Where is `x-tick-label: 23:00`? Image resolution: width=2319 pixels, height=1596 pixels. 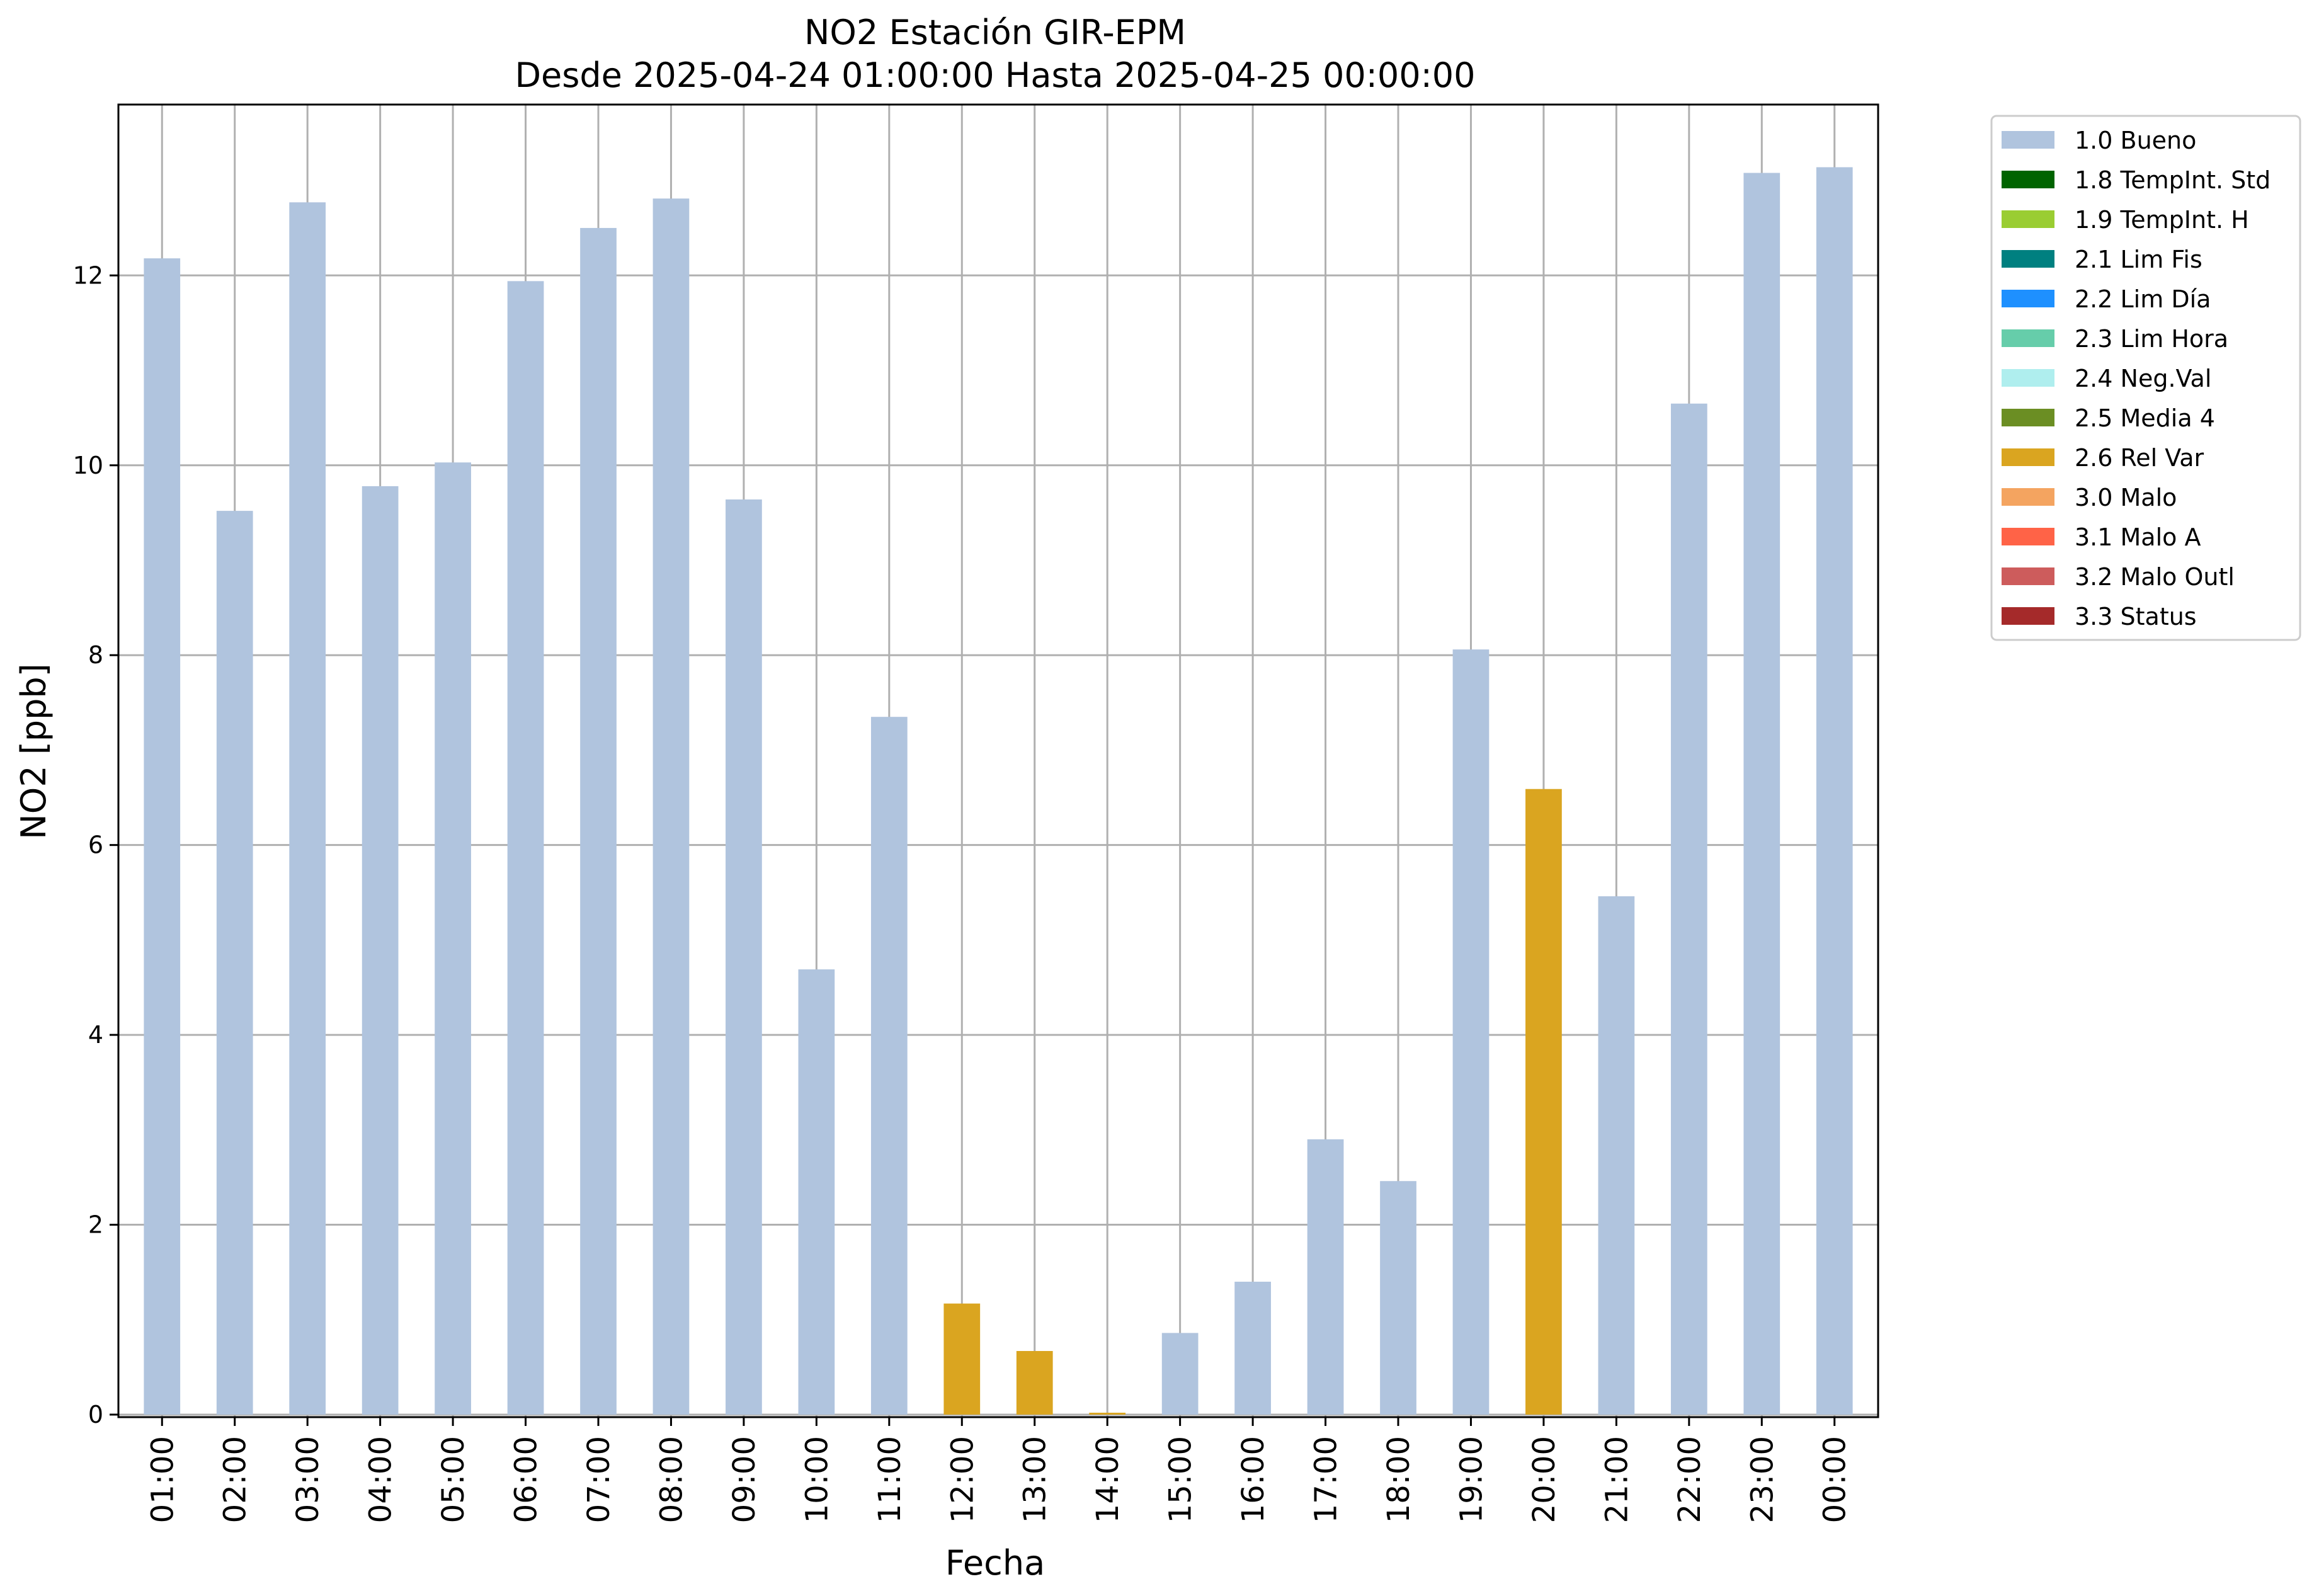
x-tick-label: 23:00 is located at coordinates (1762, 1479).